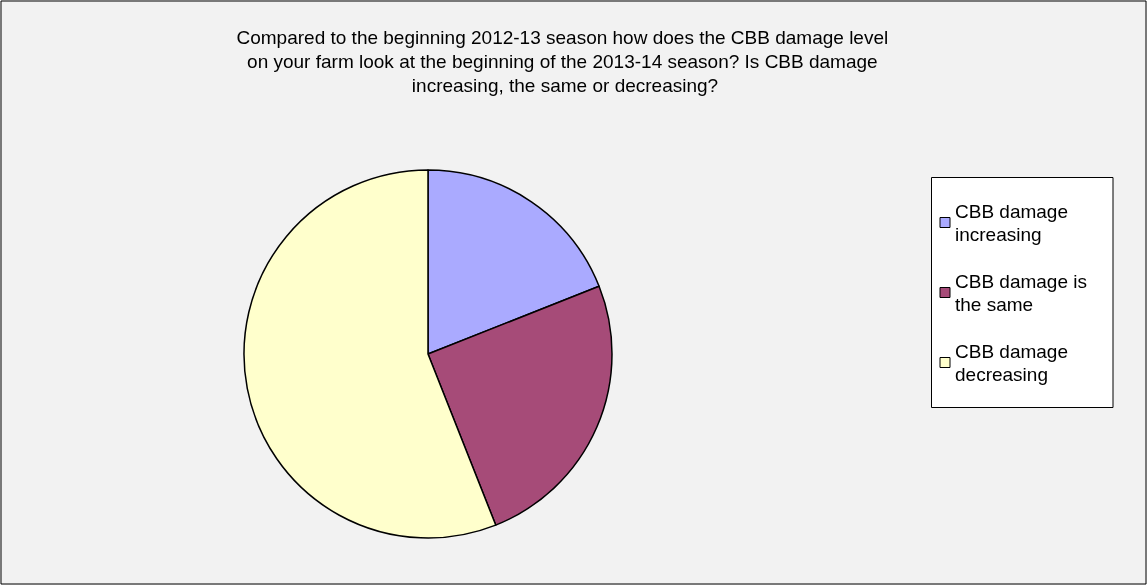 The width and height of the screenshot is (1147, 585). Describe the element at coordinates (565, 61) in the screenshot. I see `chart-title: Compared to the beginning 2012-13 season how does the CBB damage level on your farm look at the beginning of the 2013-14 season? Is CBB damage increasing, the same or decreasing?` at that location.